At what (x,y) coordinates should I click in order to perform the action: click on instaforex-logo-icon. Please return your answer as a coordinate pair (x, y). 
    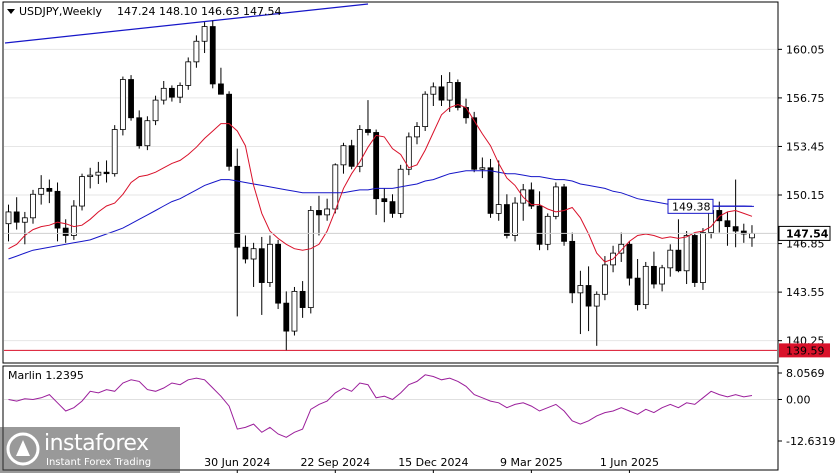
    Looking at the image, I should click on (23, 449).